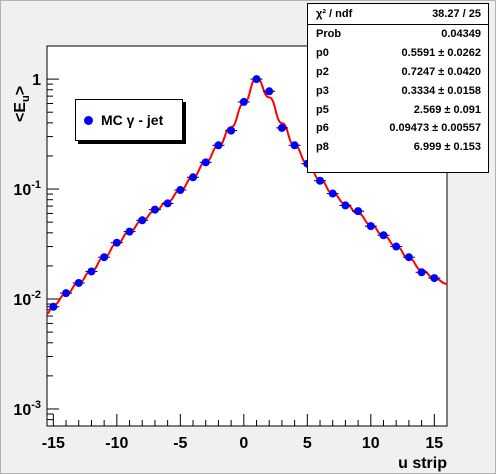 The width and height of the screenshot is (496, 474). Describe the element at coordinates (322, 71) in the screenshot. I see `stats-name: p2` at that location.